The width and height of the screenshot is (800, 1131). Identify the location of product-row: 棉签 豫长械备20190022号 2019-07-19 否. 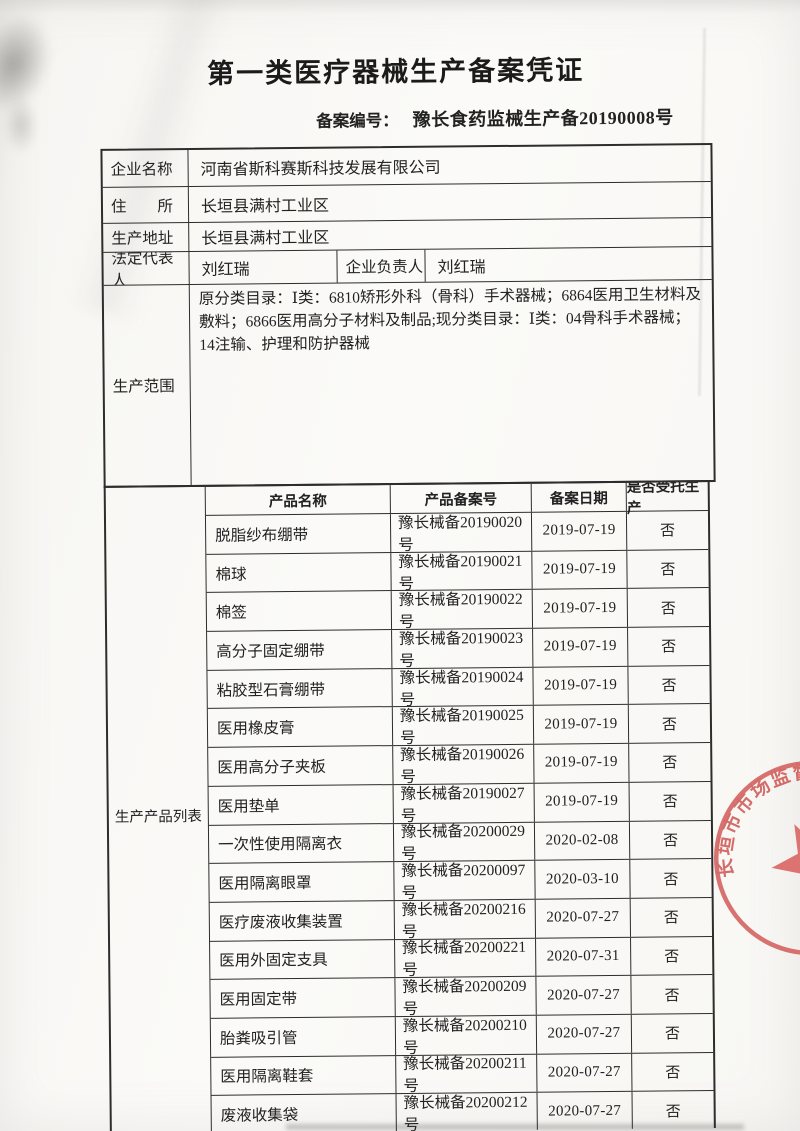
(458, 610).